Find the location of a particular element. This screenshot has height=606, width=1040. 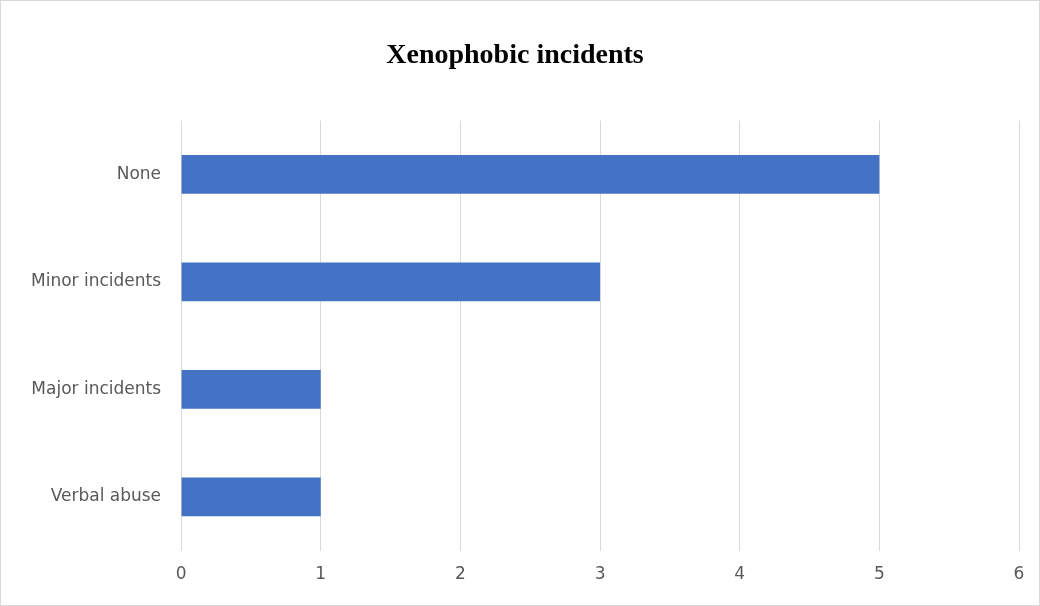

x-tick-label: 5 is located at coordinates (879, 573).